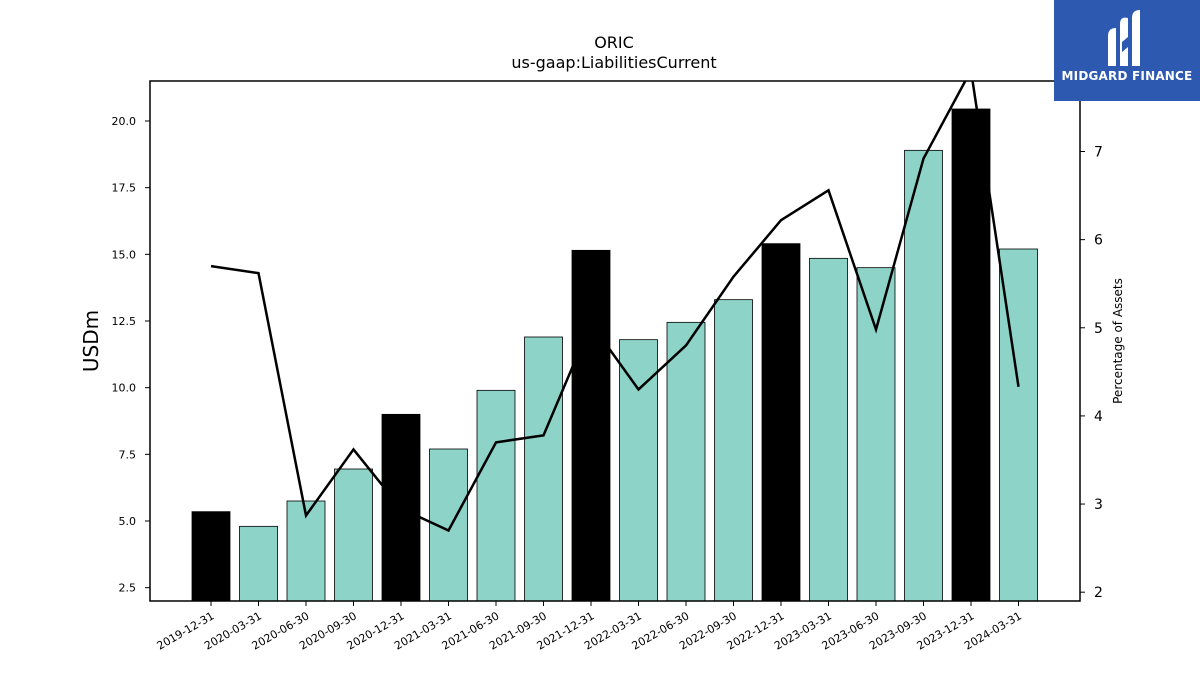  What do you see at coordinates (128, 454) in the screenshot?
I see `y-tick-label: 7.5` at bounding box center [128, 454].